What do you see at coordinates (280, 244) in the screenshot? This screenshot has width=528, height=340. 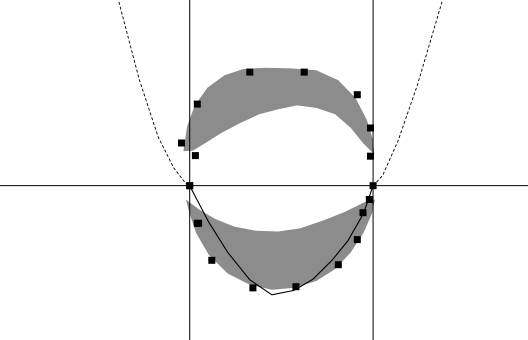 I see `region-lower-band` at bounding box center [280, 244].